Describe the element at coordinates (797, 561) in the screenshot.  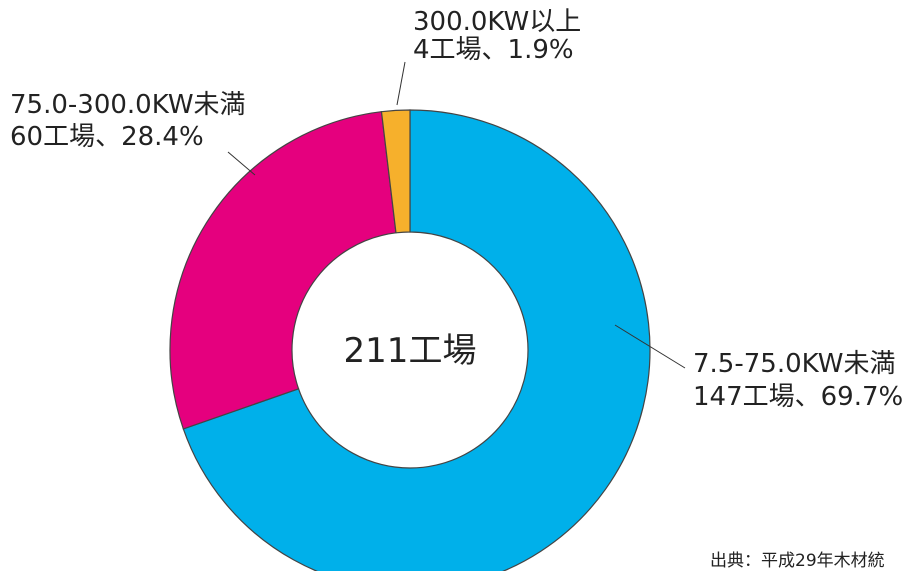
I see `source-note: 出典：平成29年木材統` at that location.